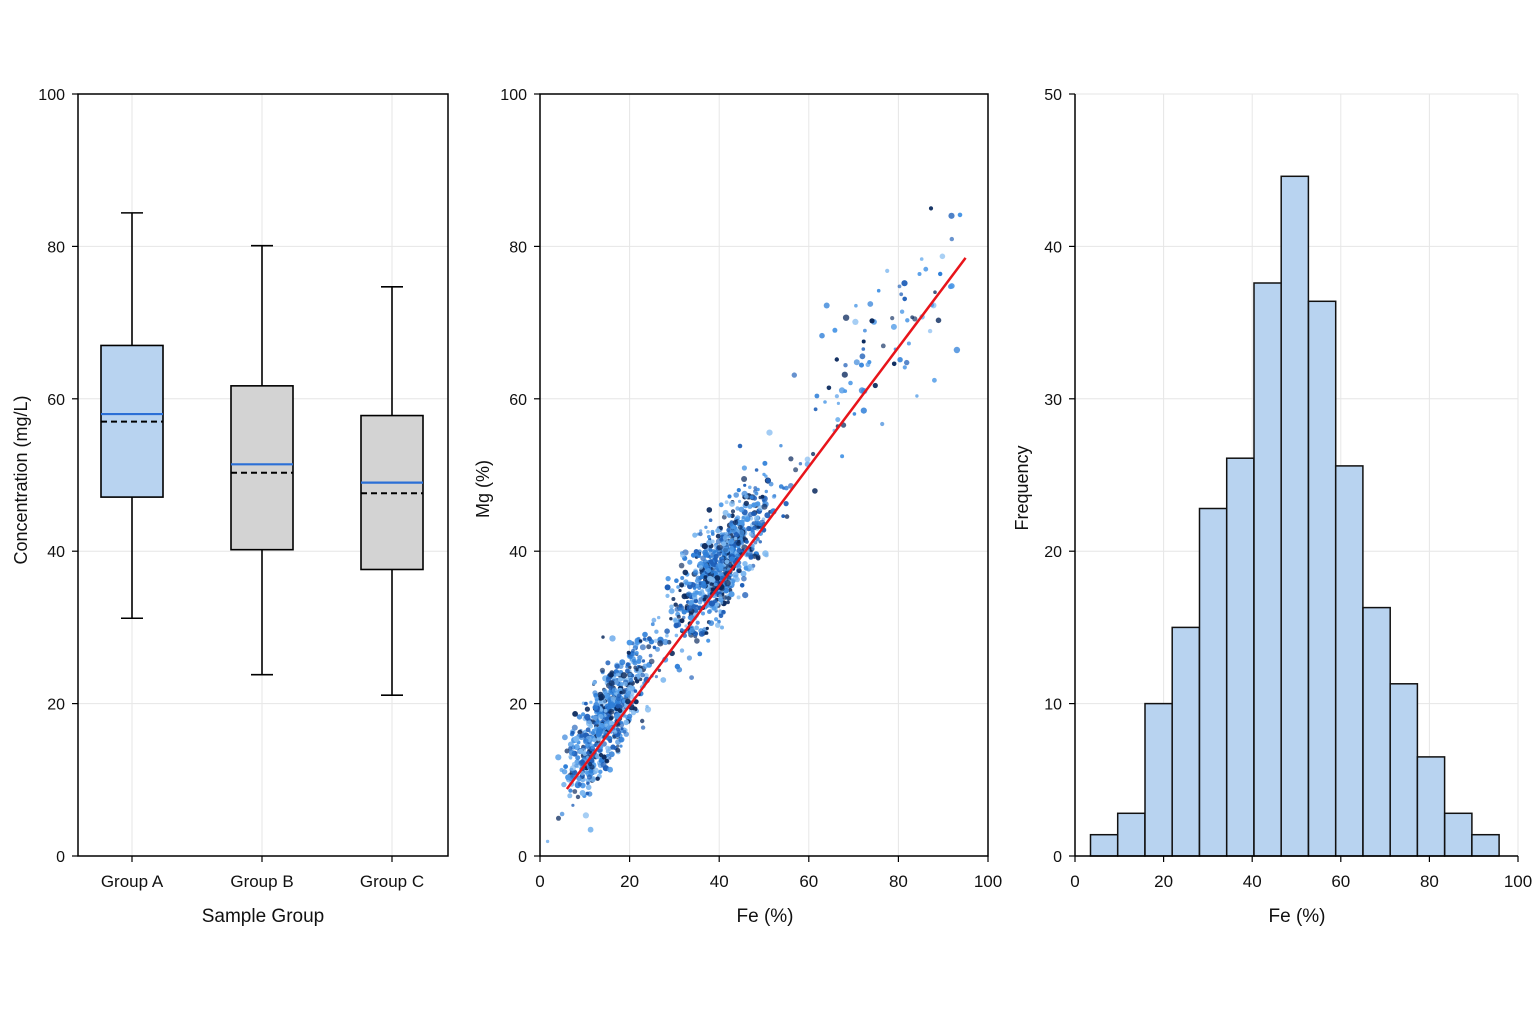 The width and height of the screenshot is (1536, 1024). Describe the element at coordinates (1163, 881) in the screenshot. I see `histogram-x-tick-label: 20` at that location.